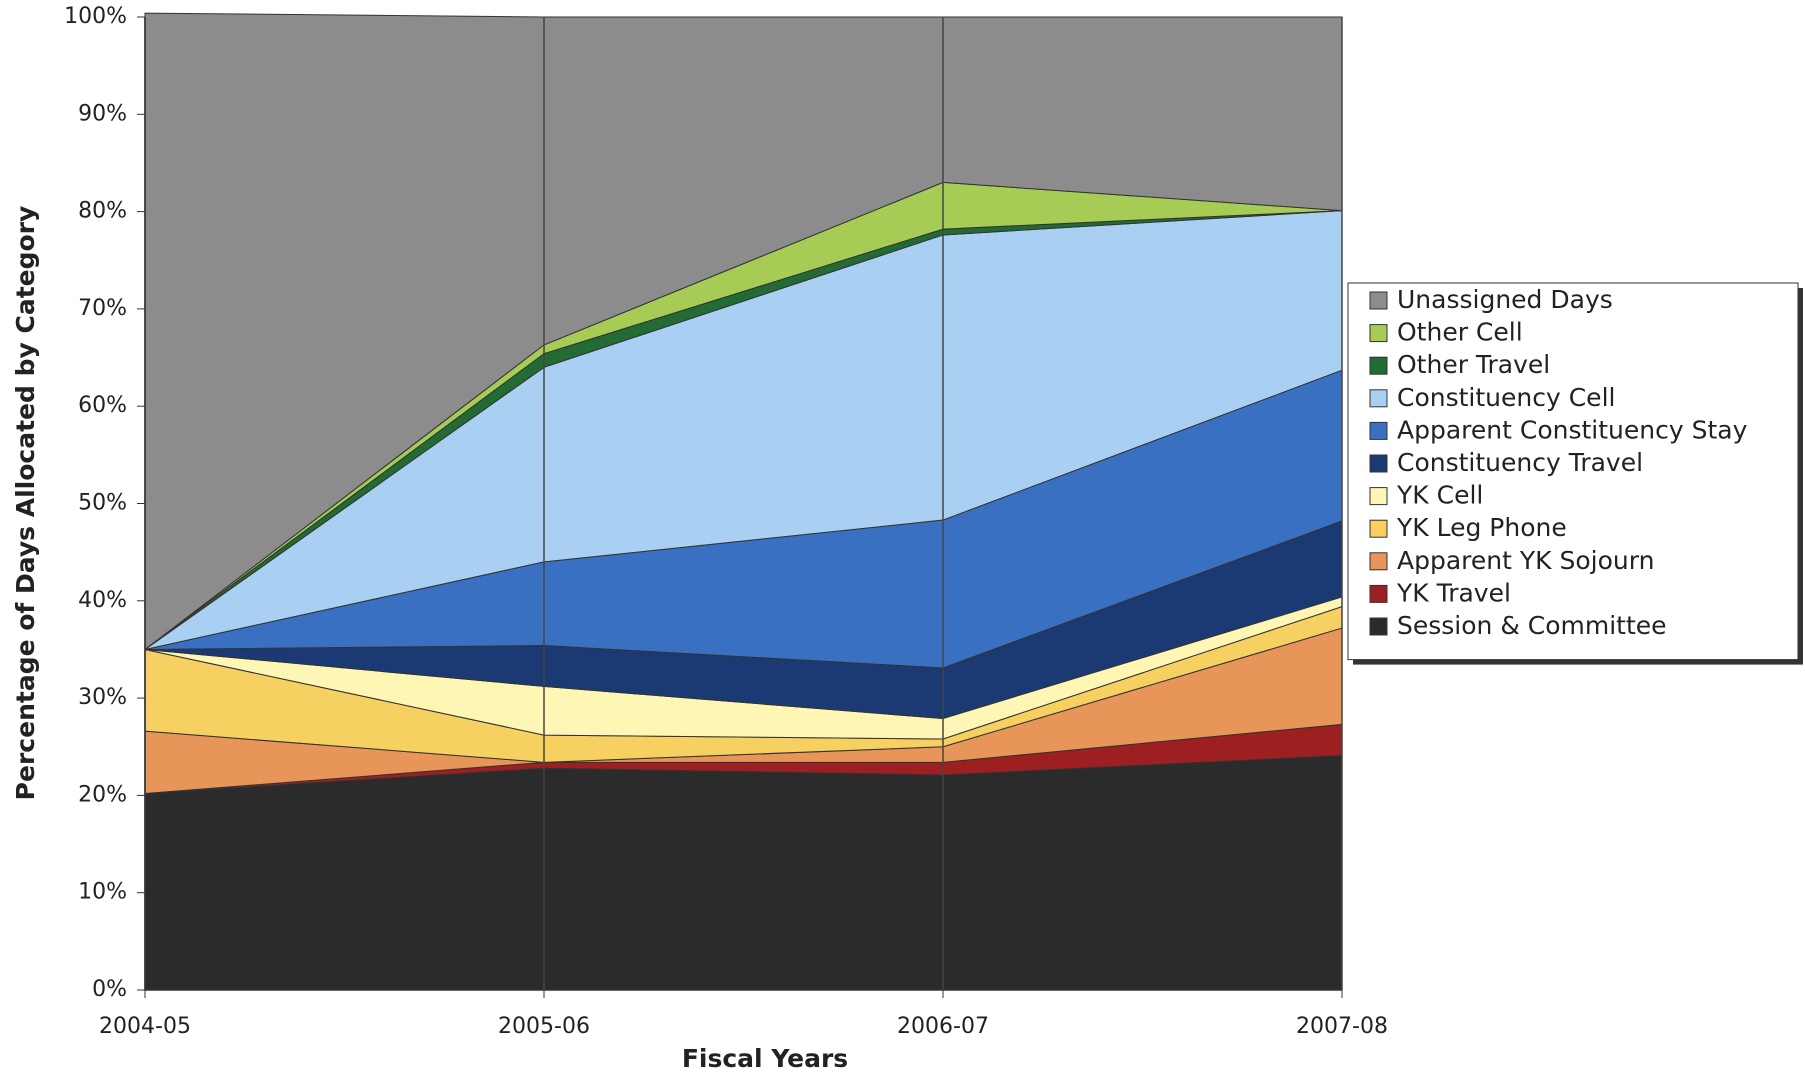 This screenshot has height=1081, width=1805. Describe the element at coordinates (145, 1026) in the screenshot. I see `x-tick-label: 2004-05` at that location.